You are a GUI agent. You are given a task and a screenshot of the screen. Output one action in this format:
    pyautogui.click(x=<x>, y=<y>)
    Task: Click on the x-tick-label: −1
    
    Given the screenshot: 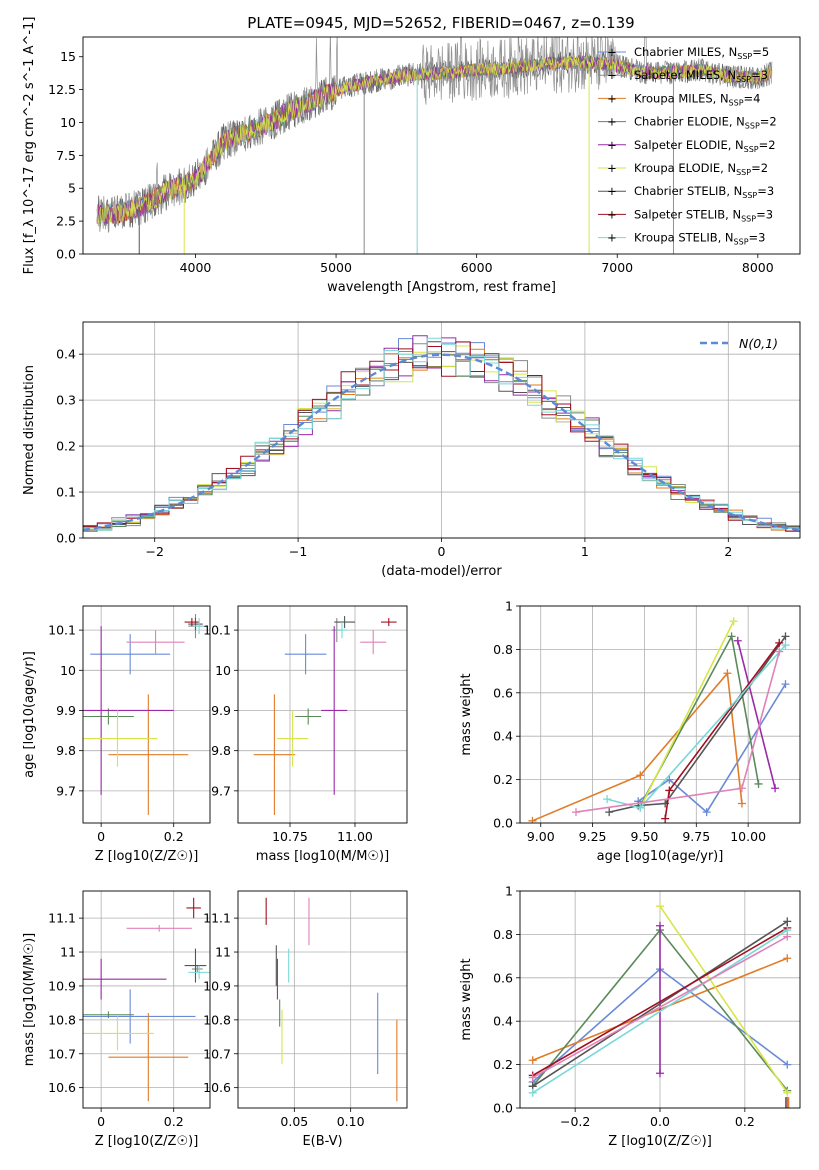 What is the action you would take?
    pyautogui.click(x=298, y=551)
    